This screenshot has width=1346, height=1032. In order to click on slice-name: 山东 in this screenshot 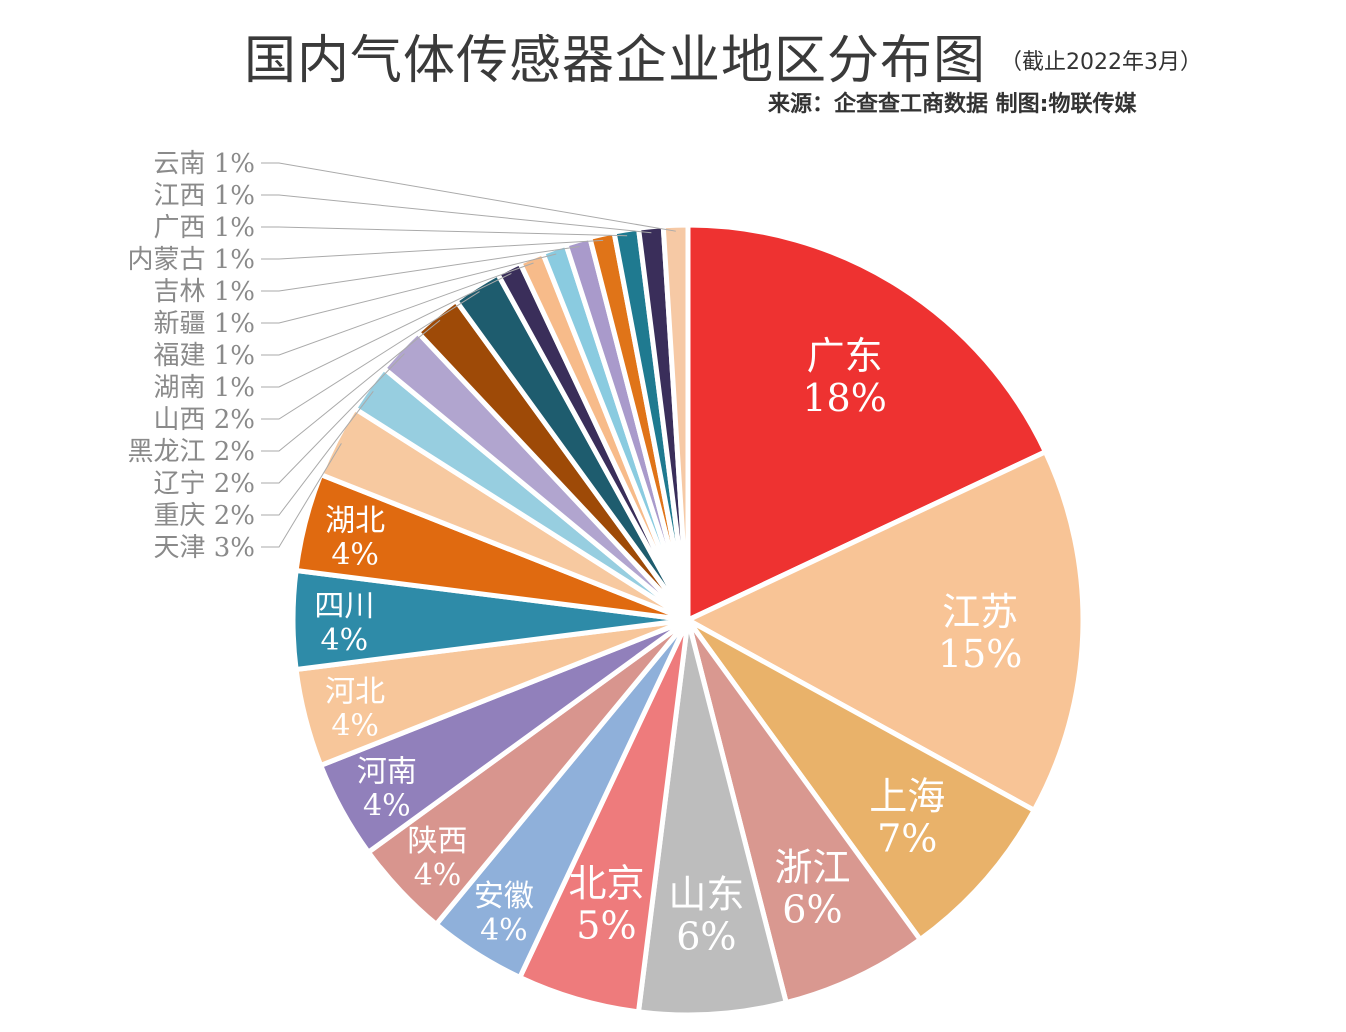, I will do `click(706, 895)`.